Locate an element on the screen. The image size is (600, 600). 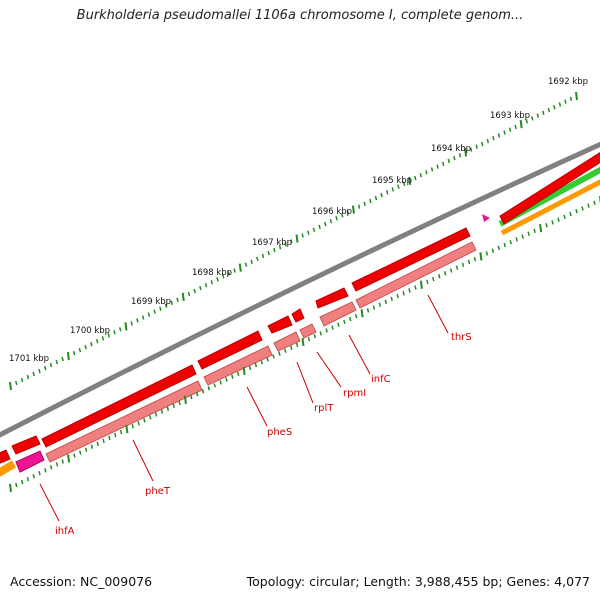
gene-rplT-rev is located at coordinates (287, 341).